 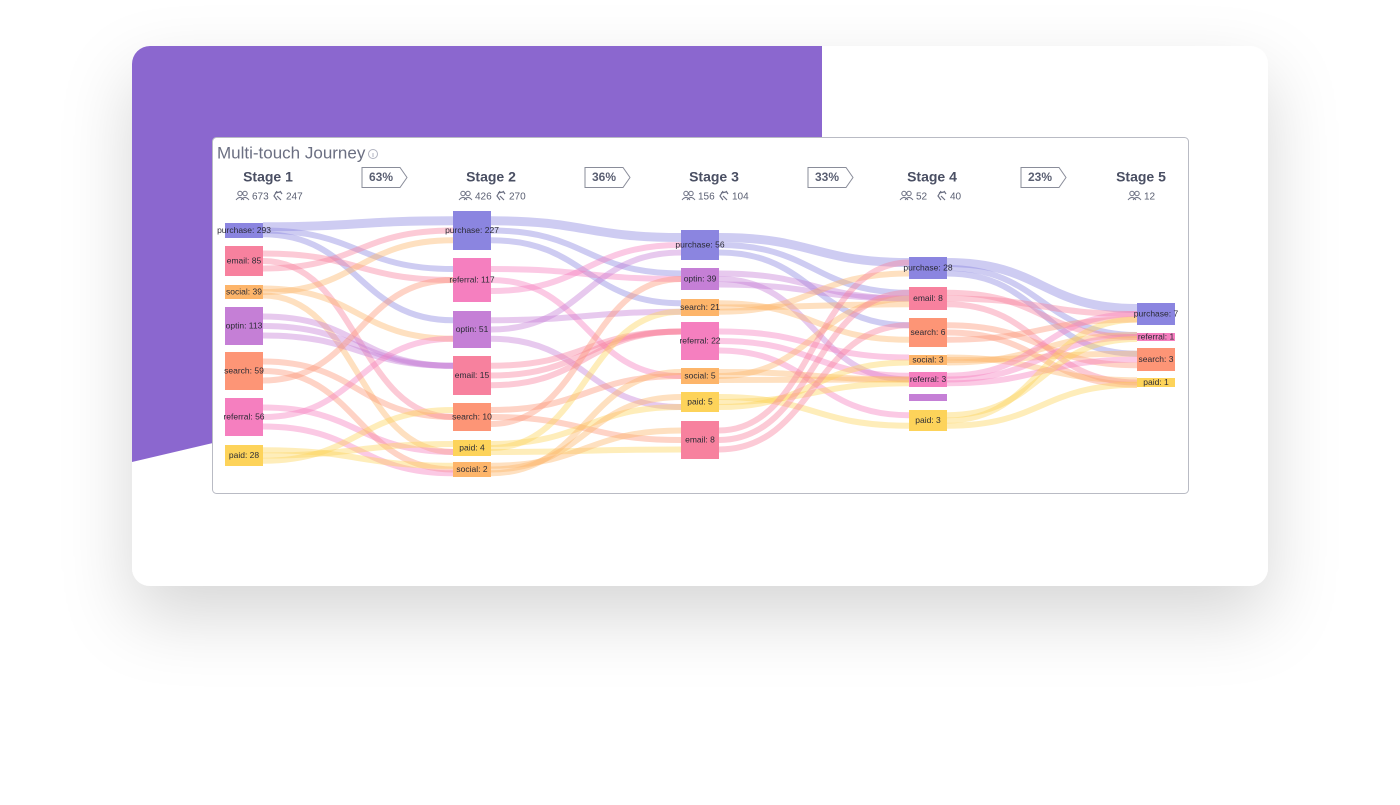 I want to click on touches-count: 104, so click(x=740, y=197).